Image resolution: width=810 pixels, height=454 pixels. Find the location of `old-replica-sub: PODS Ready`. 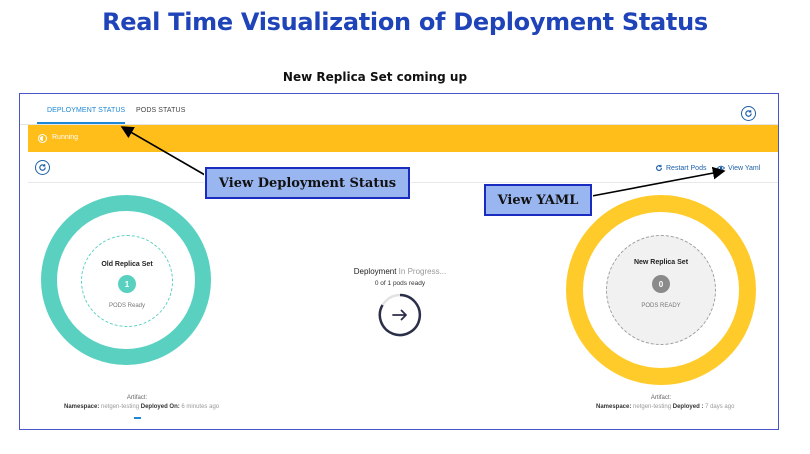

old-replica-sub: PODS Ready is located at coordinates (126, 306).